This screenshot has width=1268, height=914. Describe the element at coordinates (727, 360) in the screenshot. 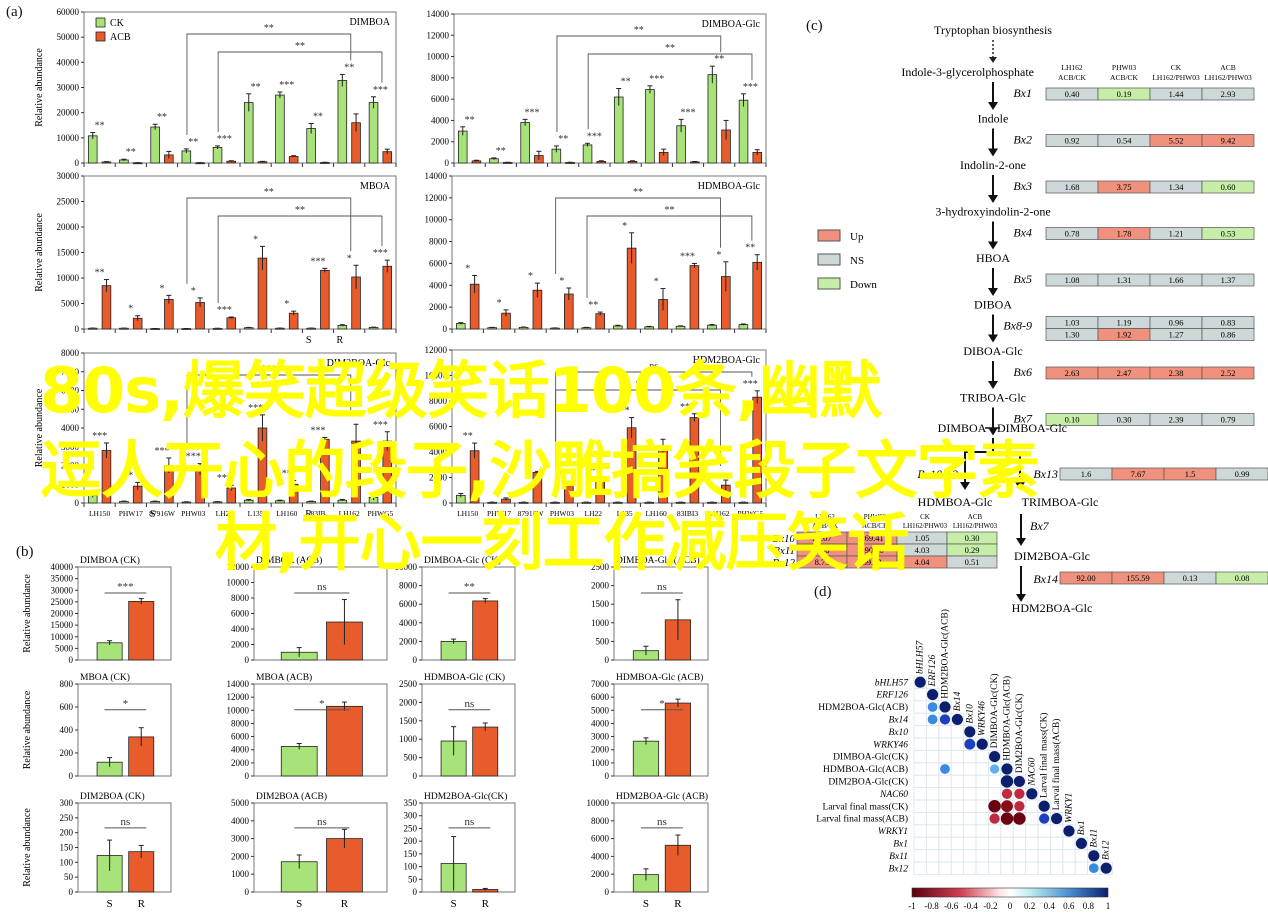

I see `chart-title: HDM2BOA-Glc` at that location.